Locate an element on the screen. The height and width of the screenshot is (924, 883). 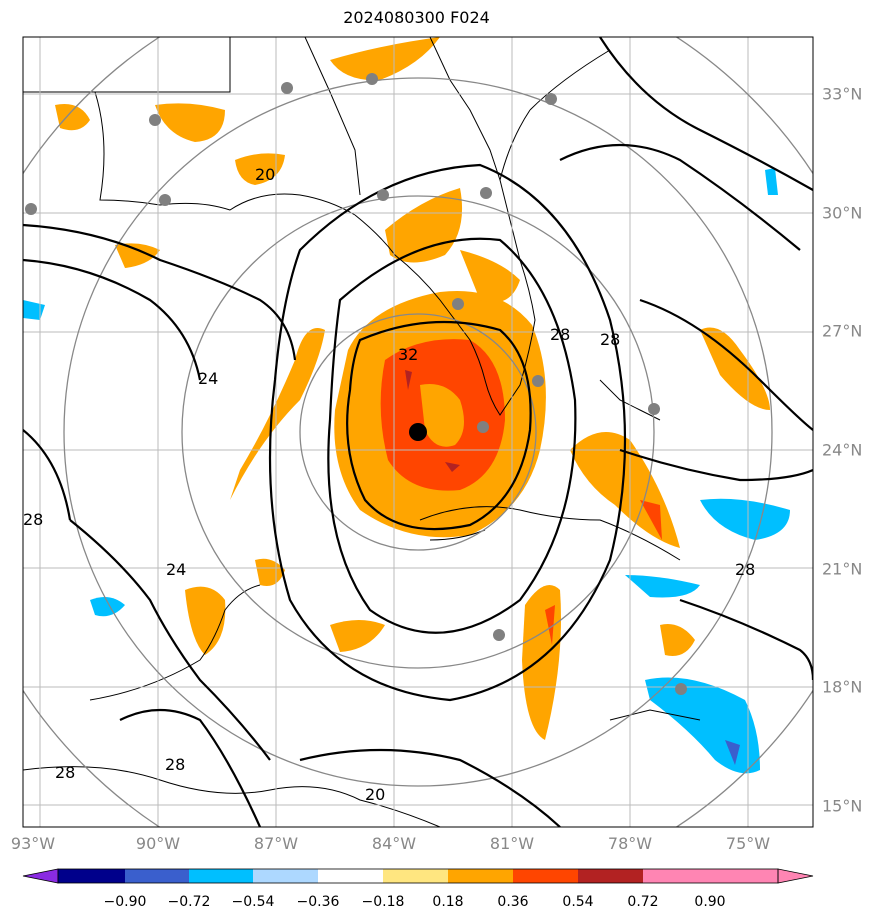
shade-orange-nw-c is located at coordinates (260, 169).